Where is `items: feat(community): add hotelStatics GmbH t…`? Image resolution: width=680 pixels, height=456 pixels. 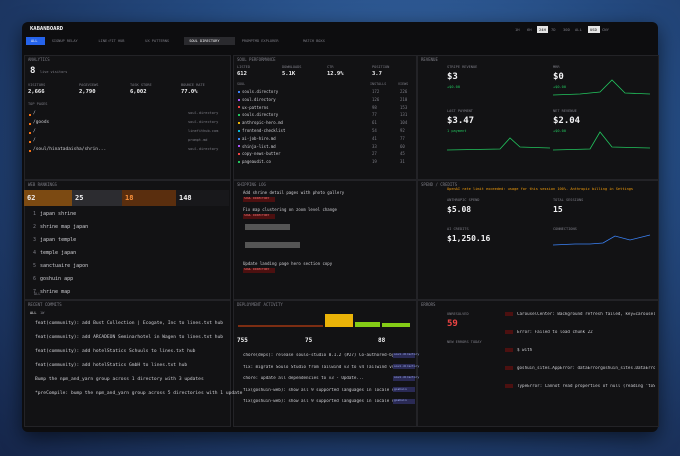
items: feat(community): add hotelStatics GmbH t… is located at coordinates (111, 365).